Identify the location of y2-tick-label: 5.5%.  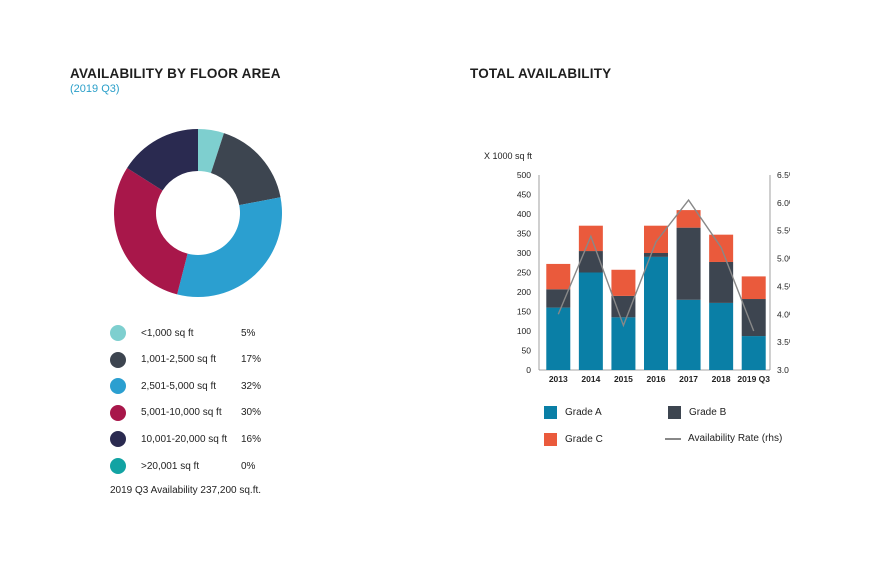
(783, 231).